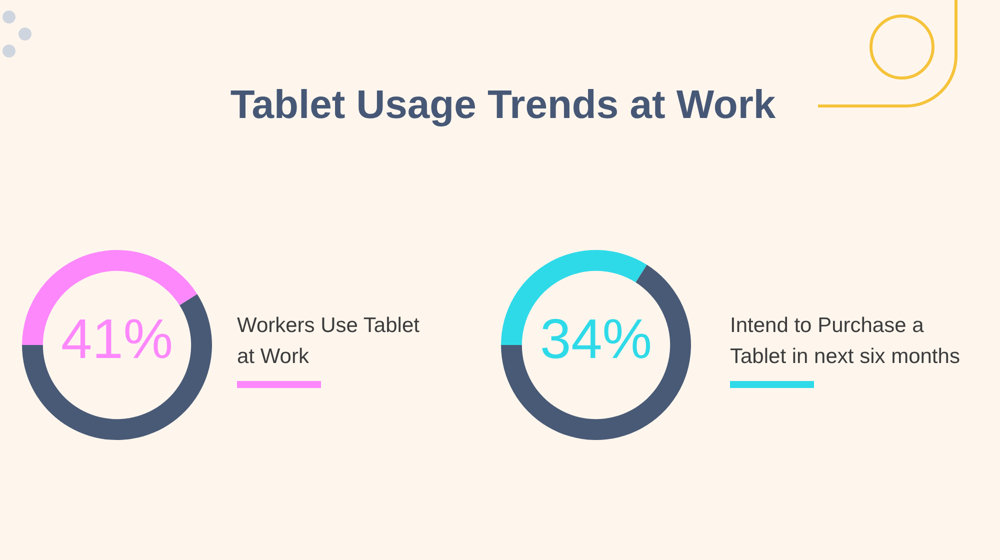 This screenshot has width=1000, height=560. Describe the element at coordinates (117, 338) in the screenshot. I see `data-label: 41%` at that location.